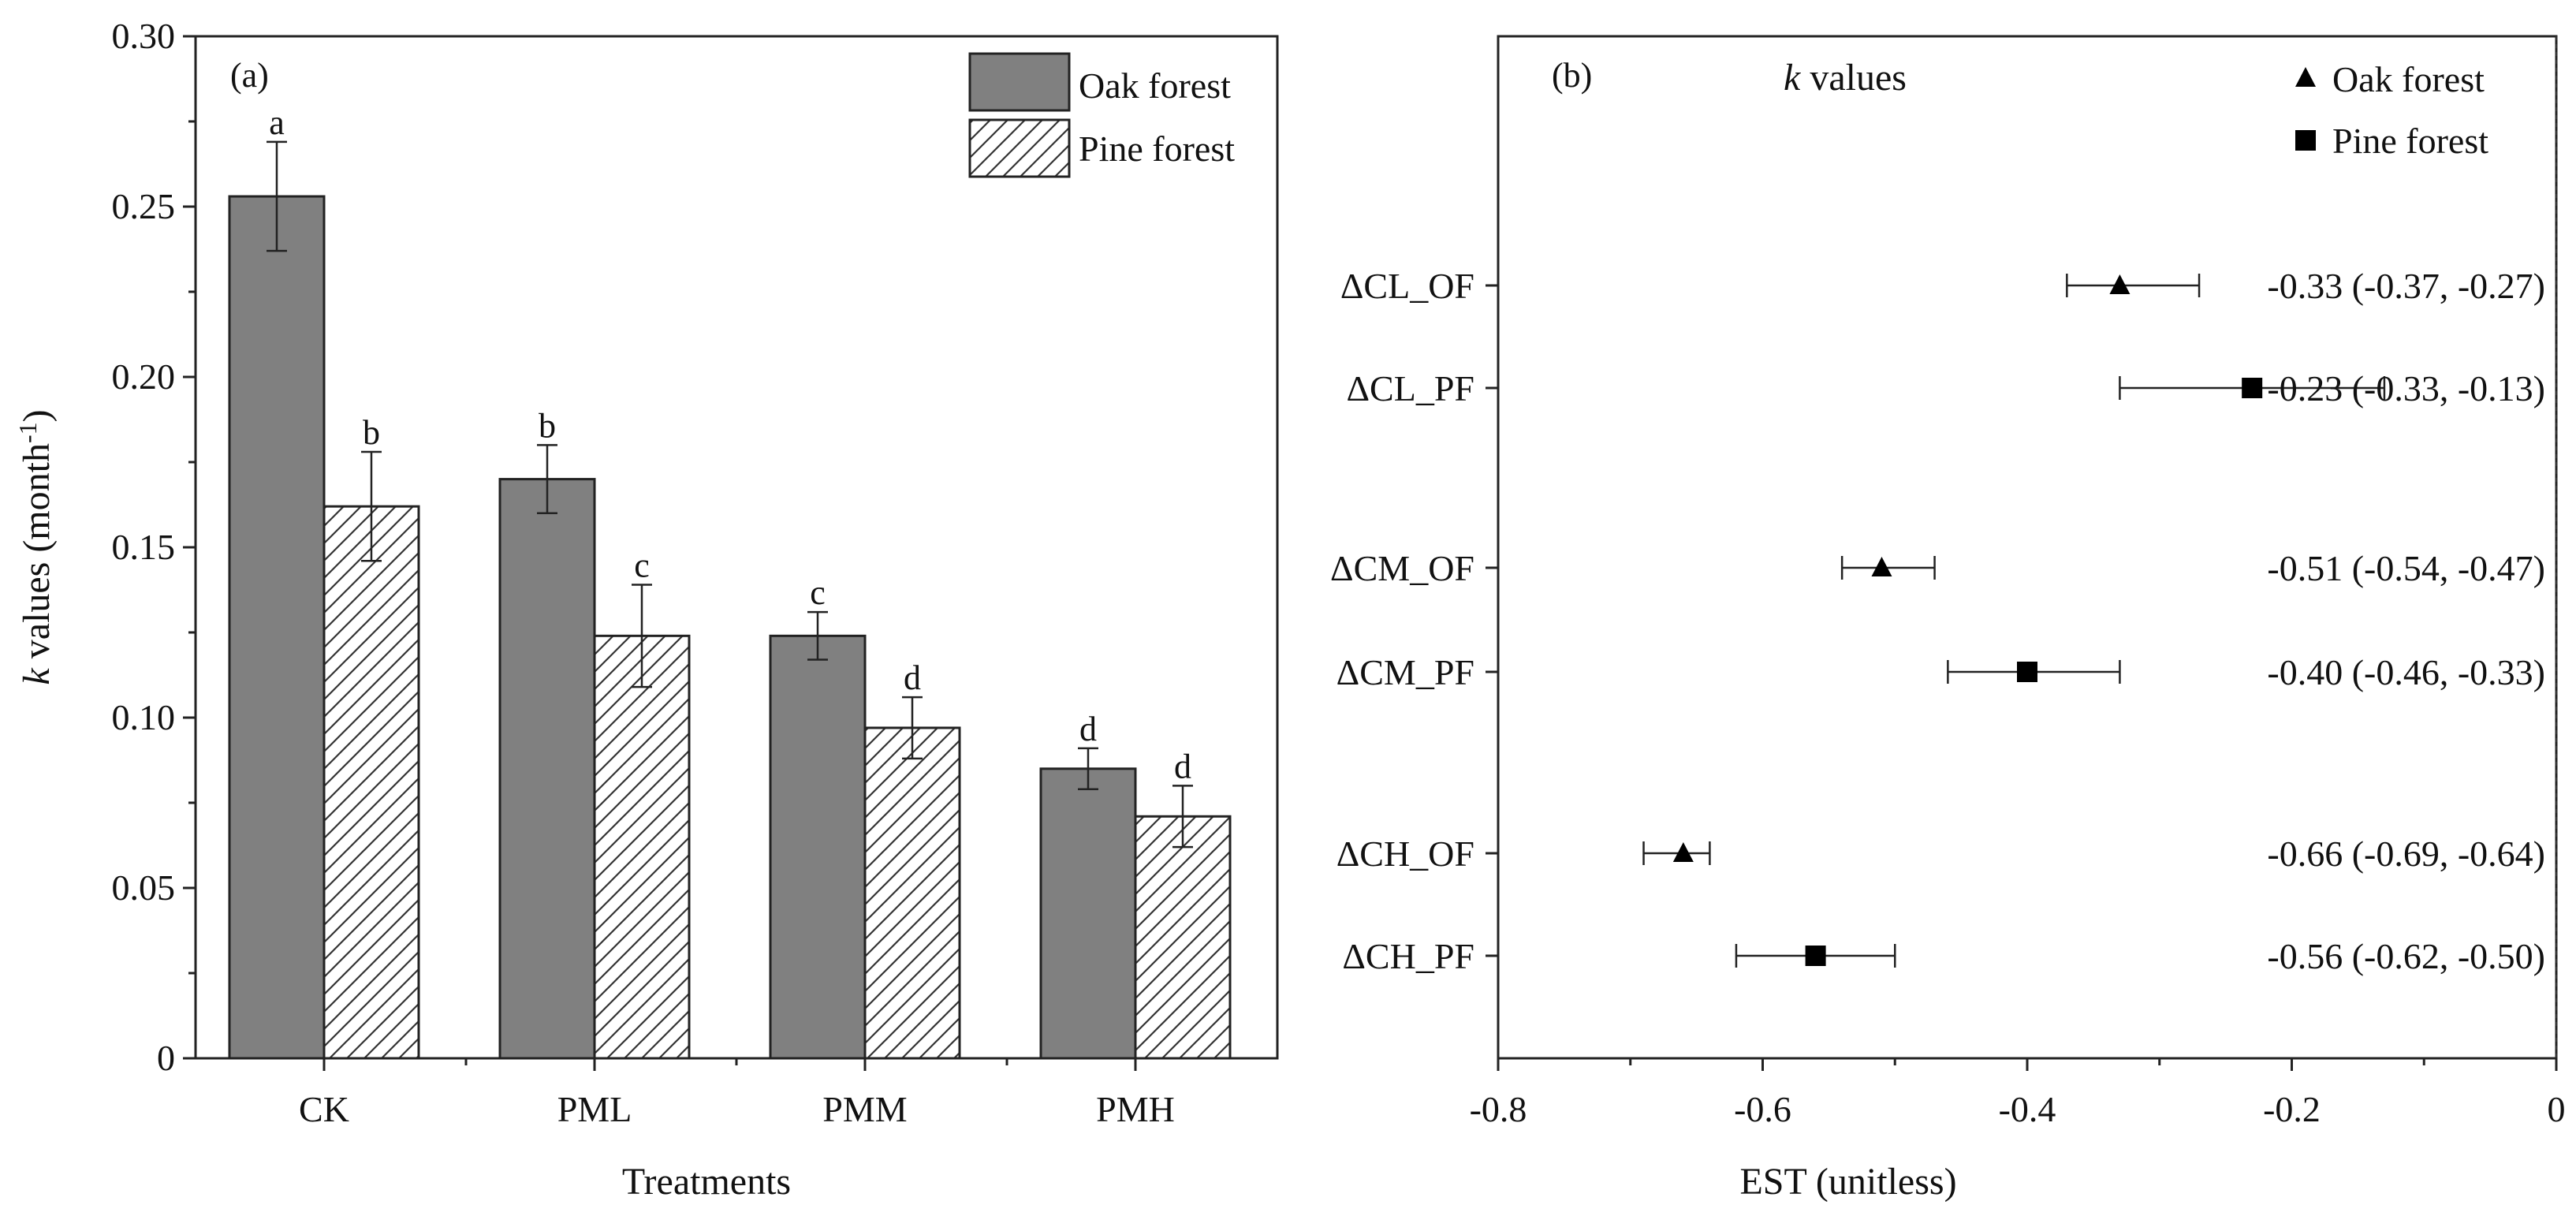 This screenshot has height=1216, width=2576. I want to click on bar-pine-pmm, so click(912, 893).